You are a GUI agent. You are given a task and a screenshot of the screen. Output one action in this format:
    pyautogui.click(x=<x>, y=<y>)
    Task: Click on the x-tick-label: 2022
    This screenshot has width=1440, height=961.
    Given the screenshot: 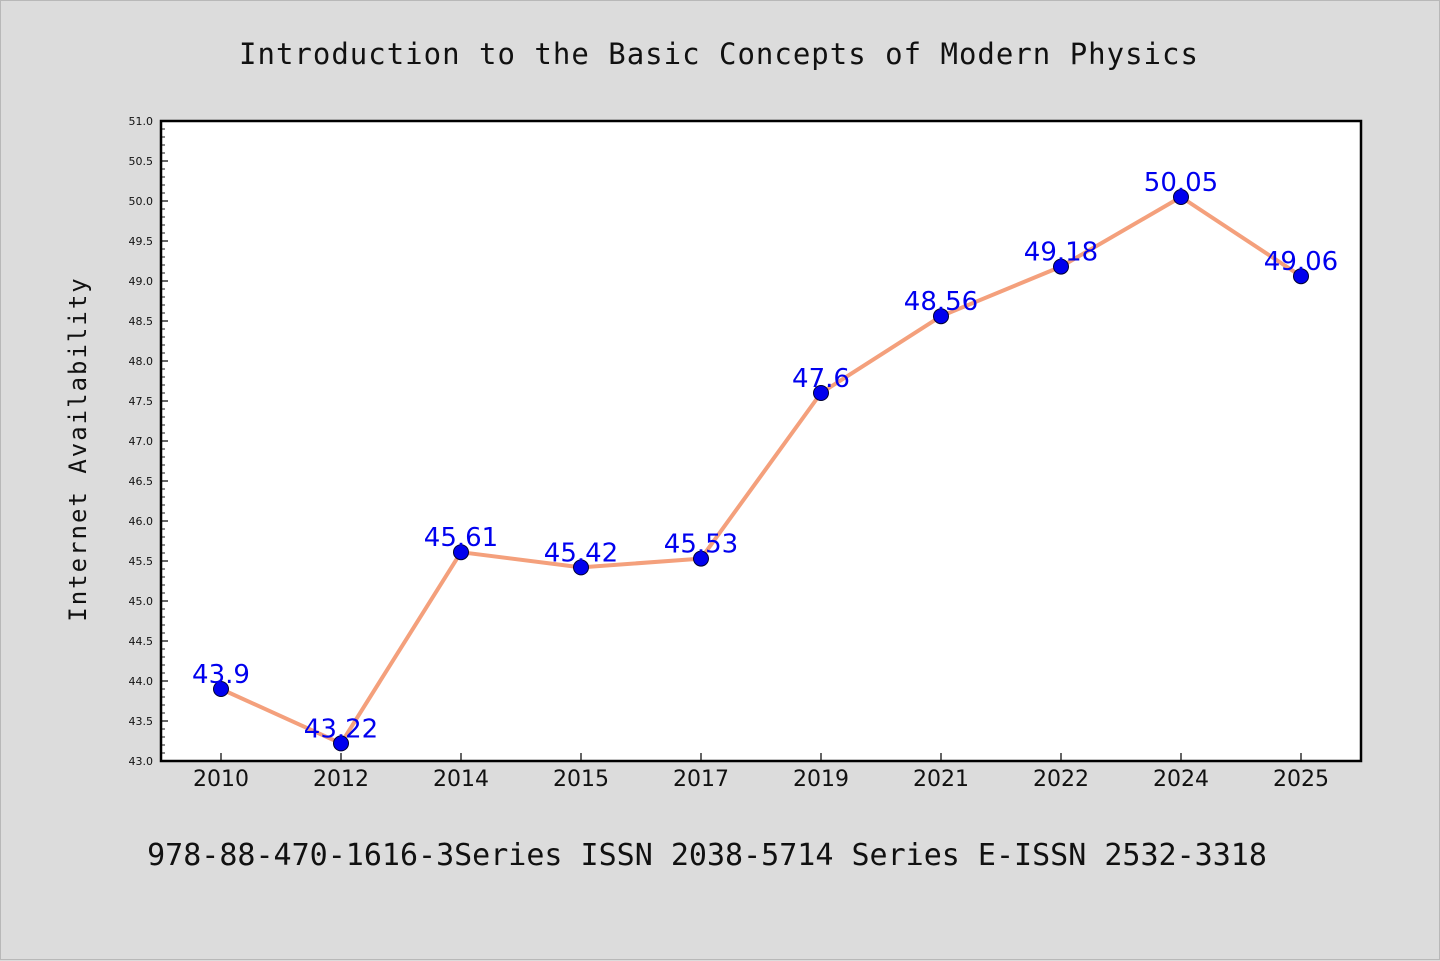 What is the action you would take?
    pyautogui.click(x=1061, y=779)
    